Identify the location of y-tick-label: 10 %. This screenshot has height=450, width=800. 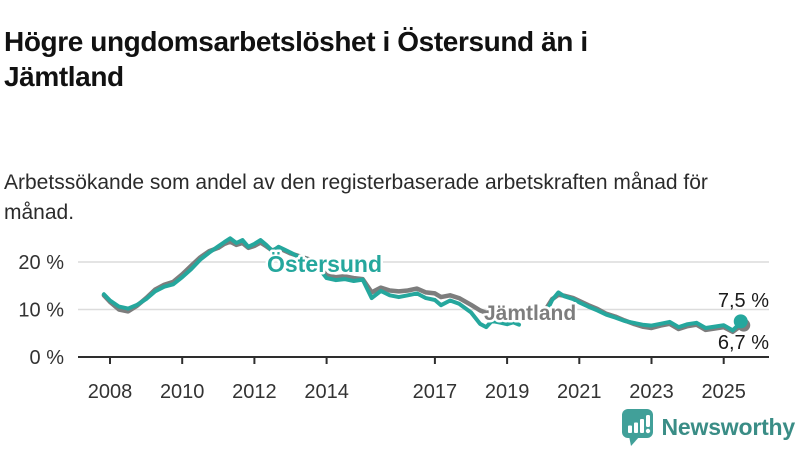
(41, 311).